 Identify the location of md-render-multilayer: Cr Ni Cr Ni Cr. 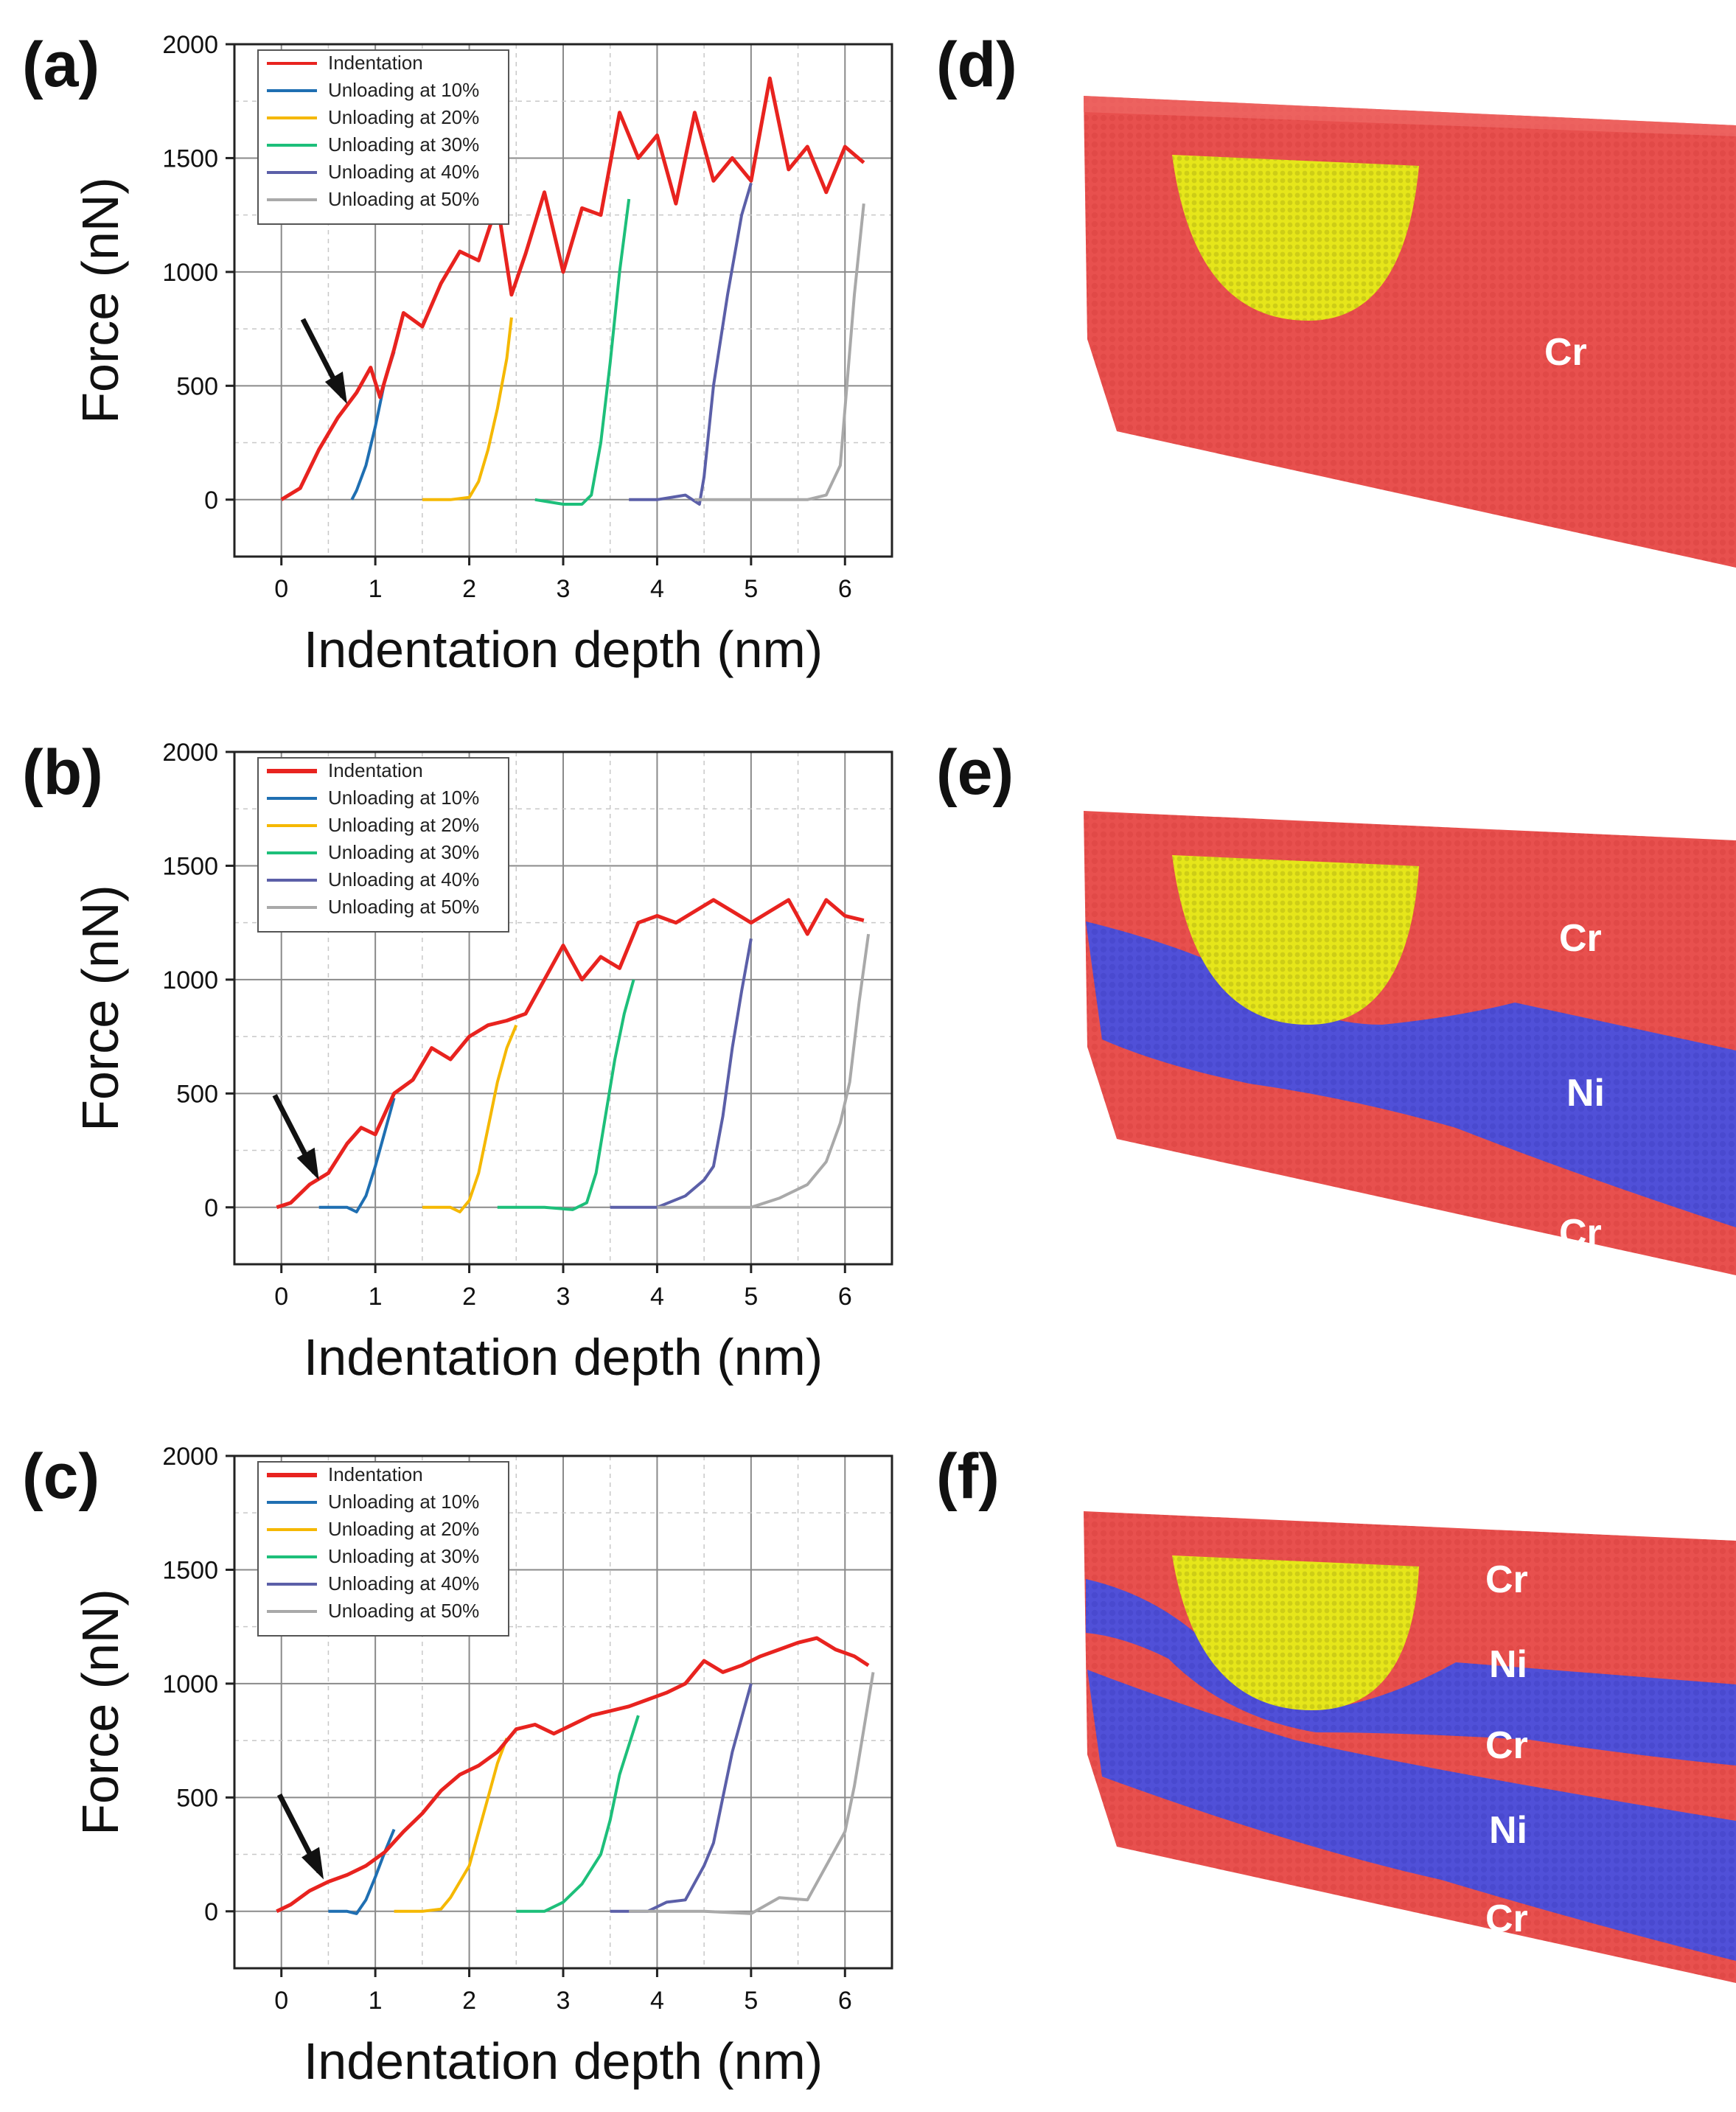
(1410, 1747).